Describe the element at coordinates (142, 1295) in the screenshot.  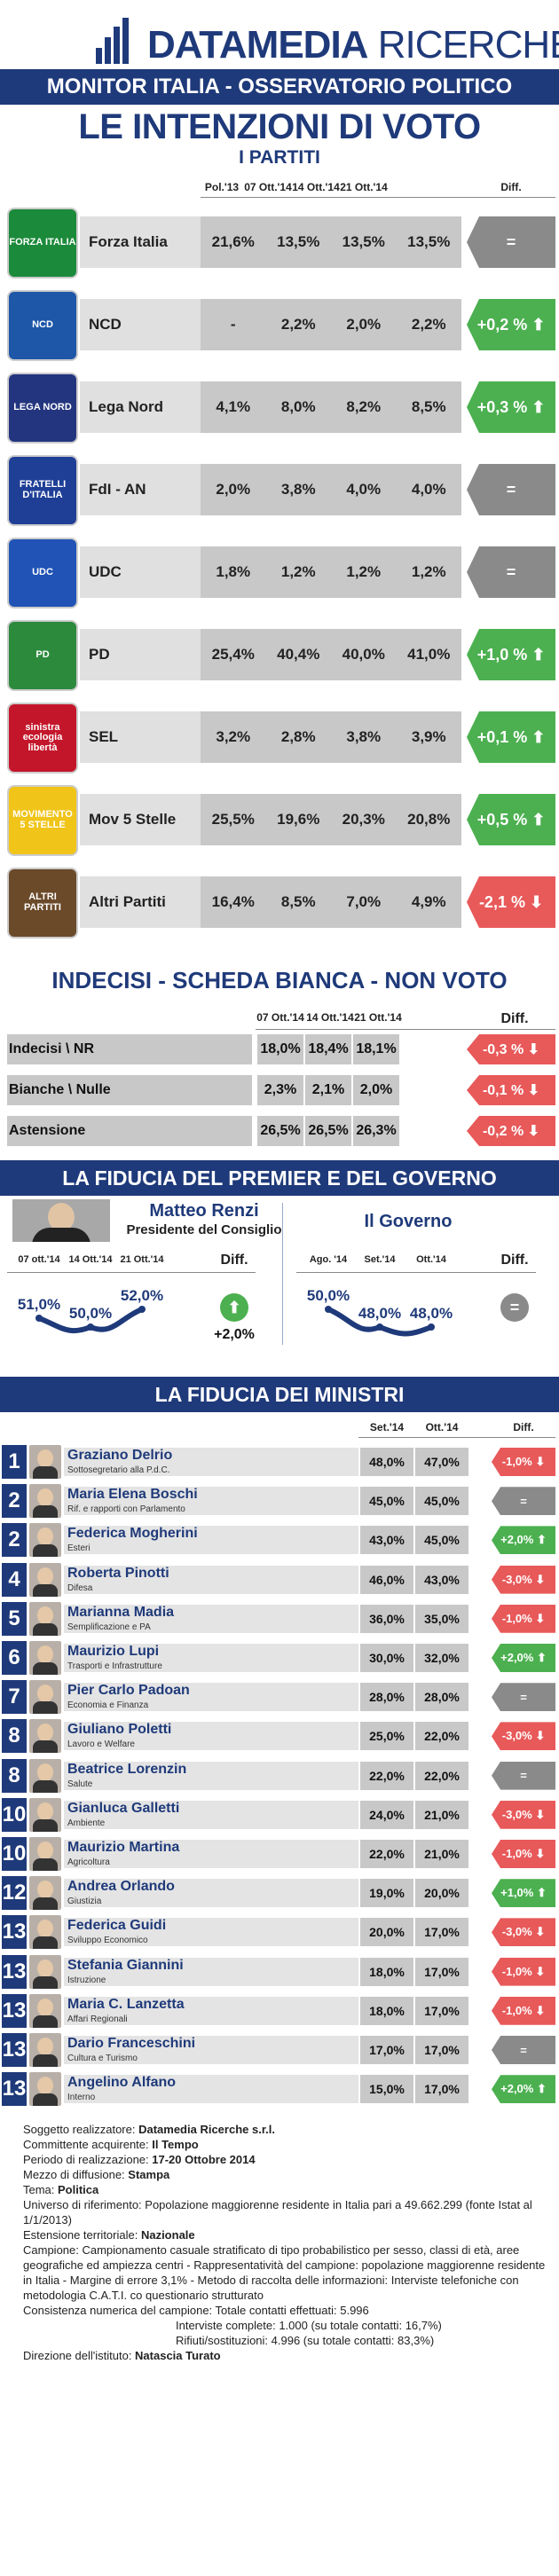
I see `premier-data-label: 52,0%` at that location.